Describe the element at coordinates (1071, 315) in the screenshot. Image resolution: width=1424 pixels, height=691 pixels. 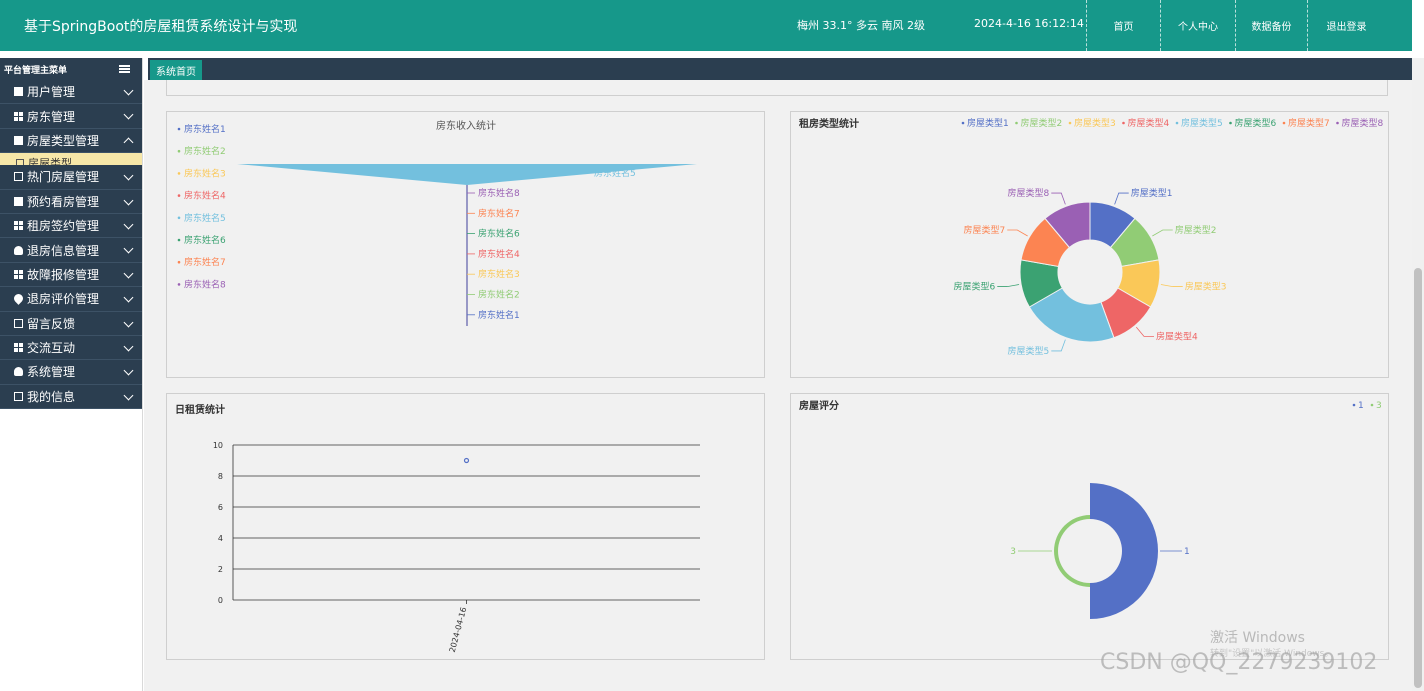
I see `pie-slice` at that location.